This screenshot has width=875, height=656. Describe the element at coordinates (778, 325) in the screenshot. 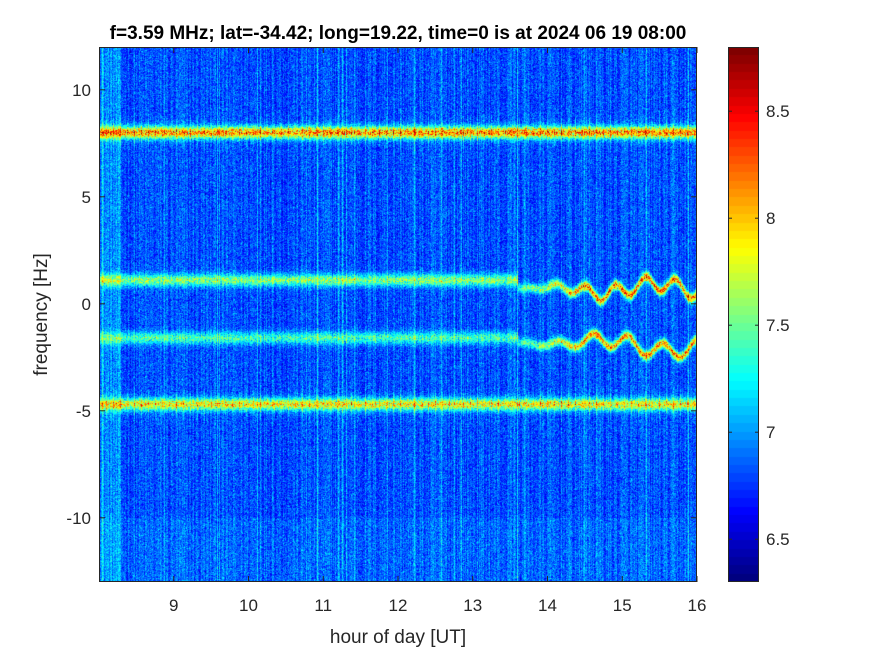

I see `colorbar-tick-label: 7.5` at that location.